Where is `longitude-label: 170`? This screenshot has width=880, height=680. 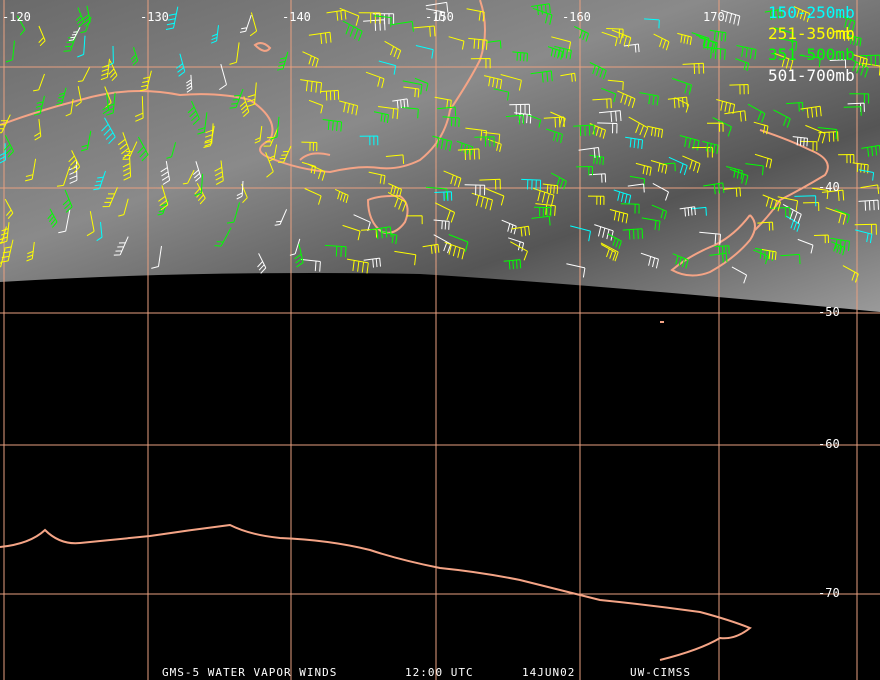
longitude-label: 170 is located at coordinates (714, 17).